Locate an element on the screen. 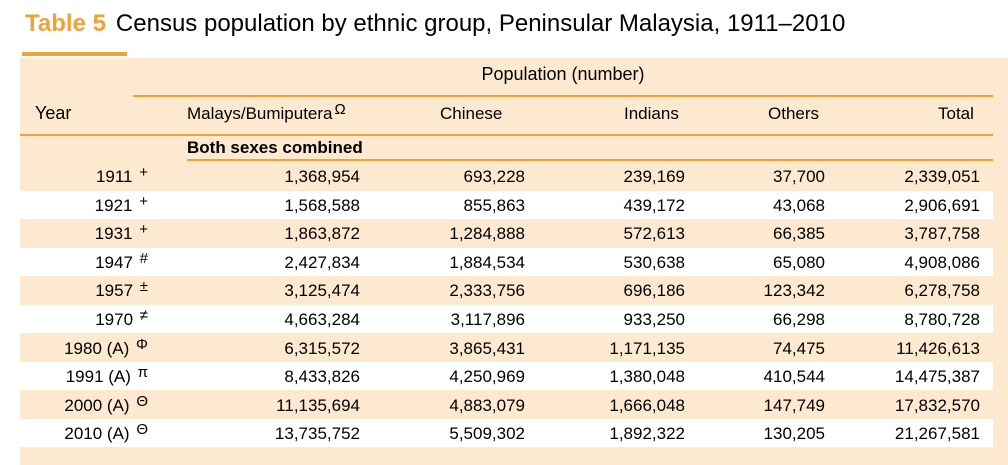 The height and width of the screenshot is (465, 1008). cell-chinese: 4,250,969 is located at coordinates (487, 377).